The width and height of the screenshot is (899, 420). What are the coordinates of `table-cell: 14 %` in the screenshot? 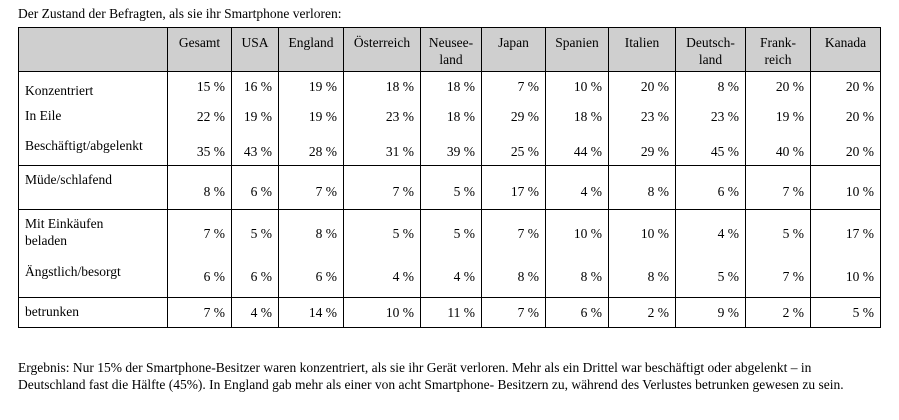 It's located at (311, 312).